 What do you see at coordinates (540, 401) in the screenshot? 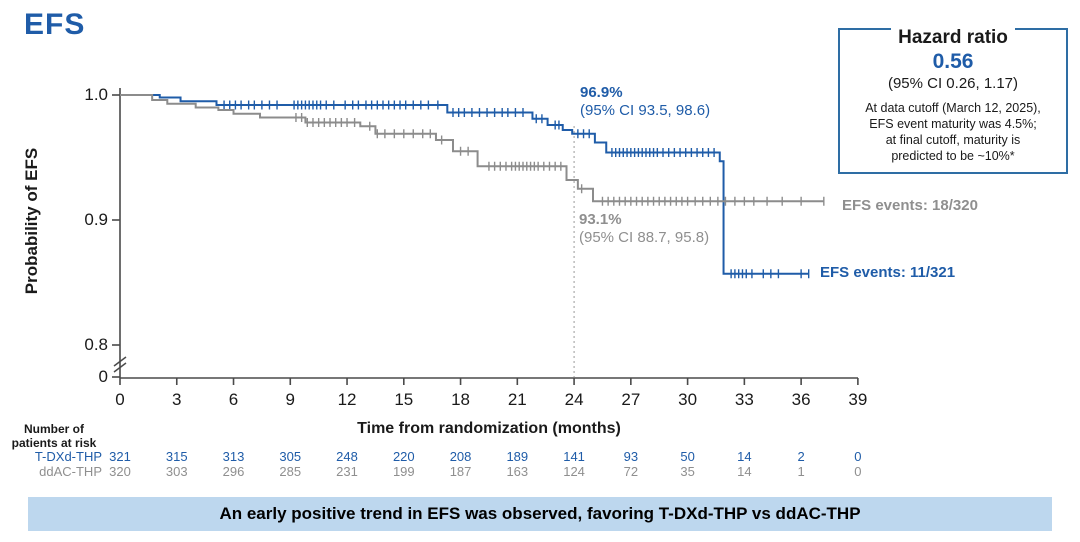
I see `x-tick-labels: 0 3 6 9 12 15 18 21 24 27 30 33 36 39` at bounding box center [540, 401].